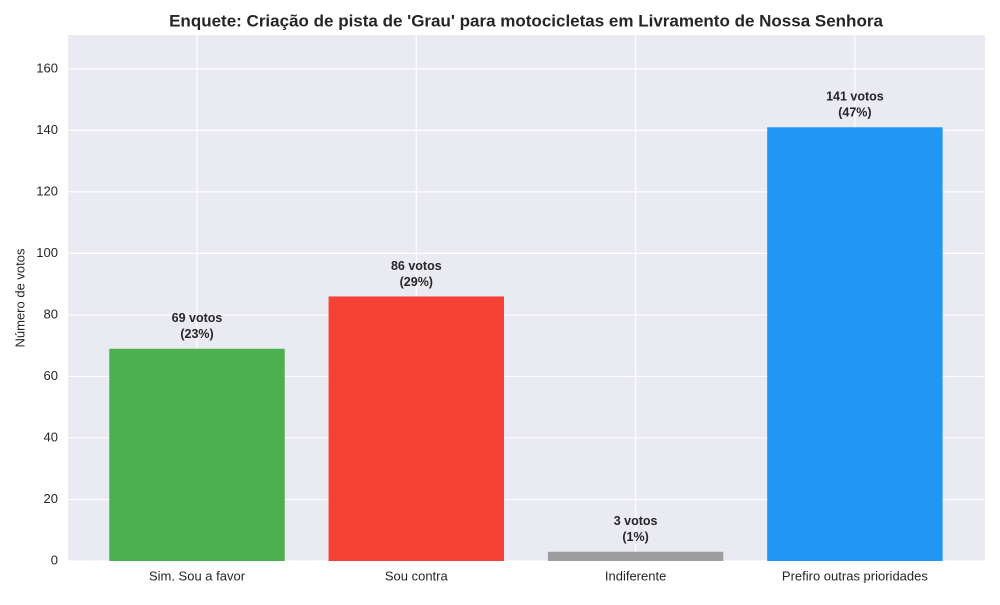 This screenshot has width=1000, height=605. What do you see at coordinates (196, 334) in the screenshot?
I see `value-label: (23%)` at bounding box center [196, 334].